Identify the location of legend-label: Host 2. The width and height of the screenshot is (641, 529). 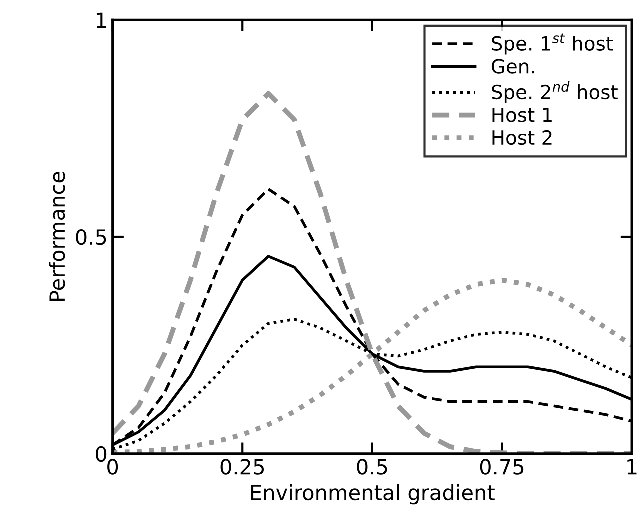
(522, 138).